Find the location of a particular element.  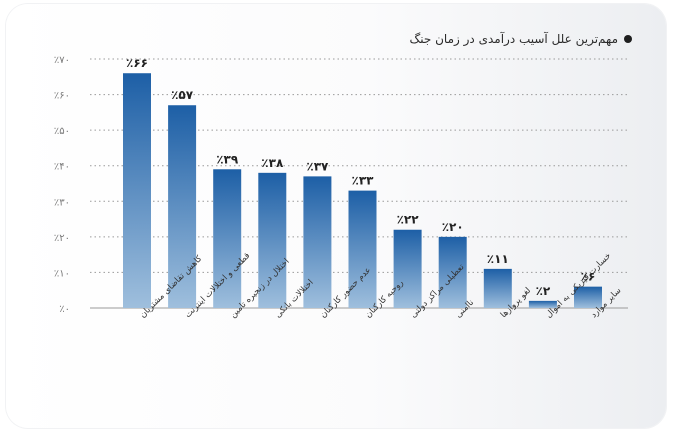

chart-title: مهم‌ترین علل آسیب درآمدی در زمان جنگ is located at coordinates (513, 39).